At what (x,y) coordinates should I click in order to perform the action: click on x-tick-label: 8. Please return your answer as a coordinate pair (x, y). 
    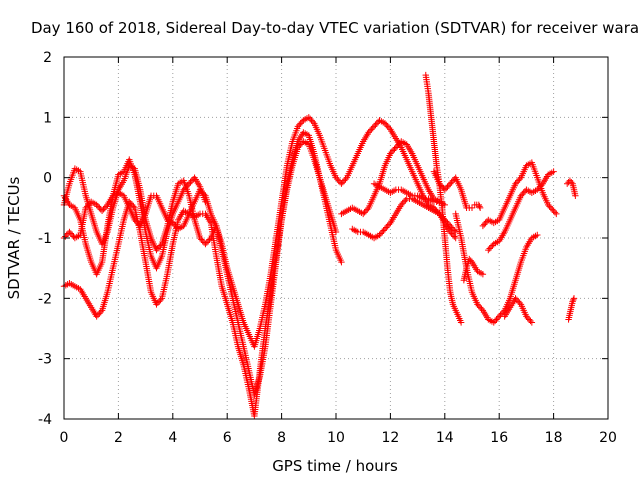
    Looking at the image, I should click on (281, 438).